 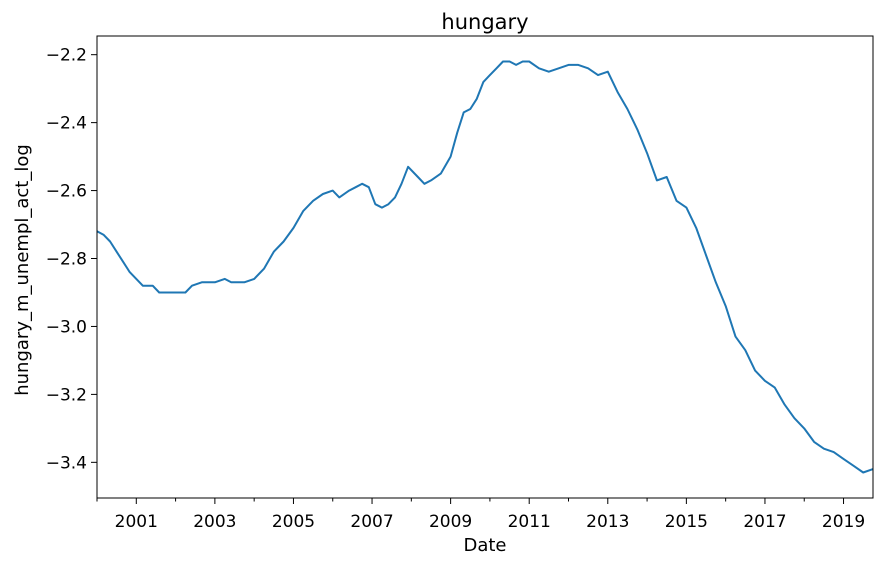 I want to click on x-tick-label: 2019, so click(x=843, y=522).